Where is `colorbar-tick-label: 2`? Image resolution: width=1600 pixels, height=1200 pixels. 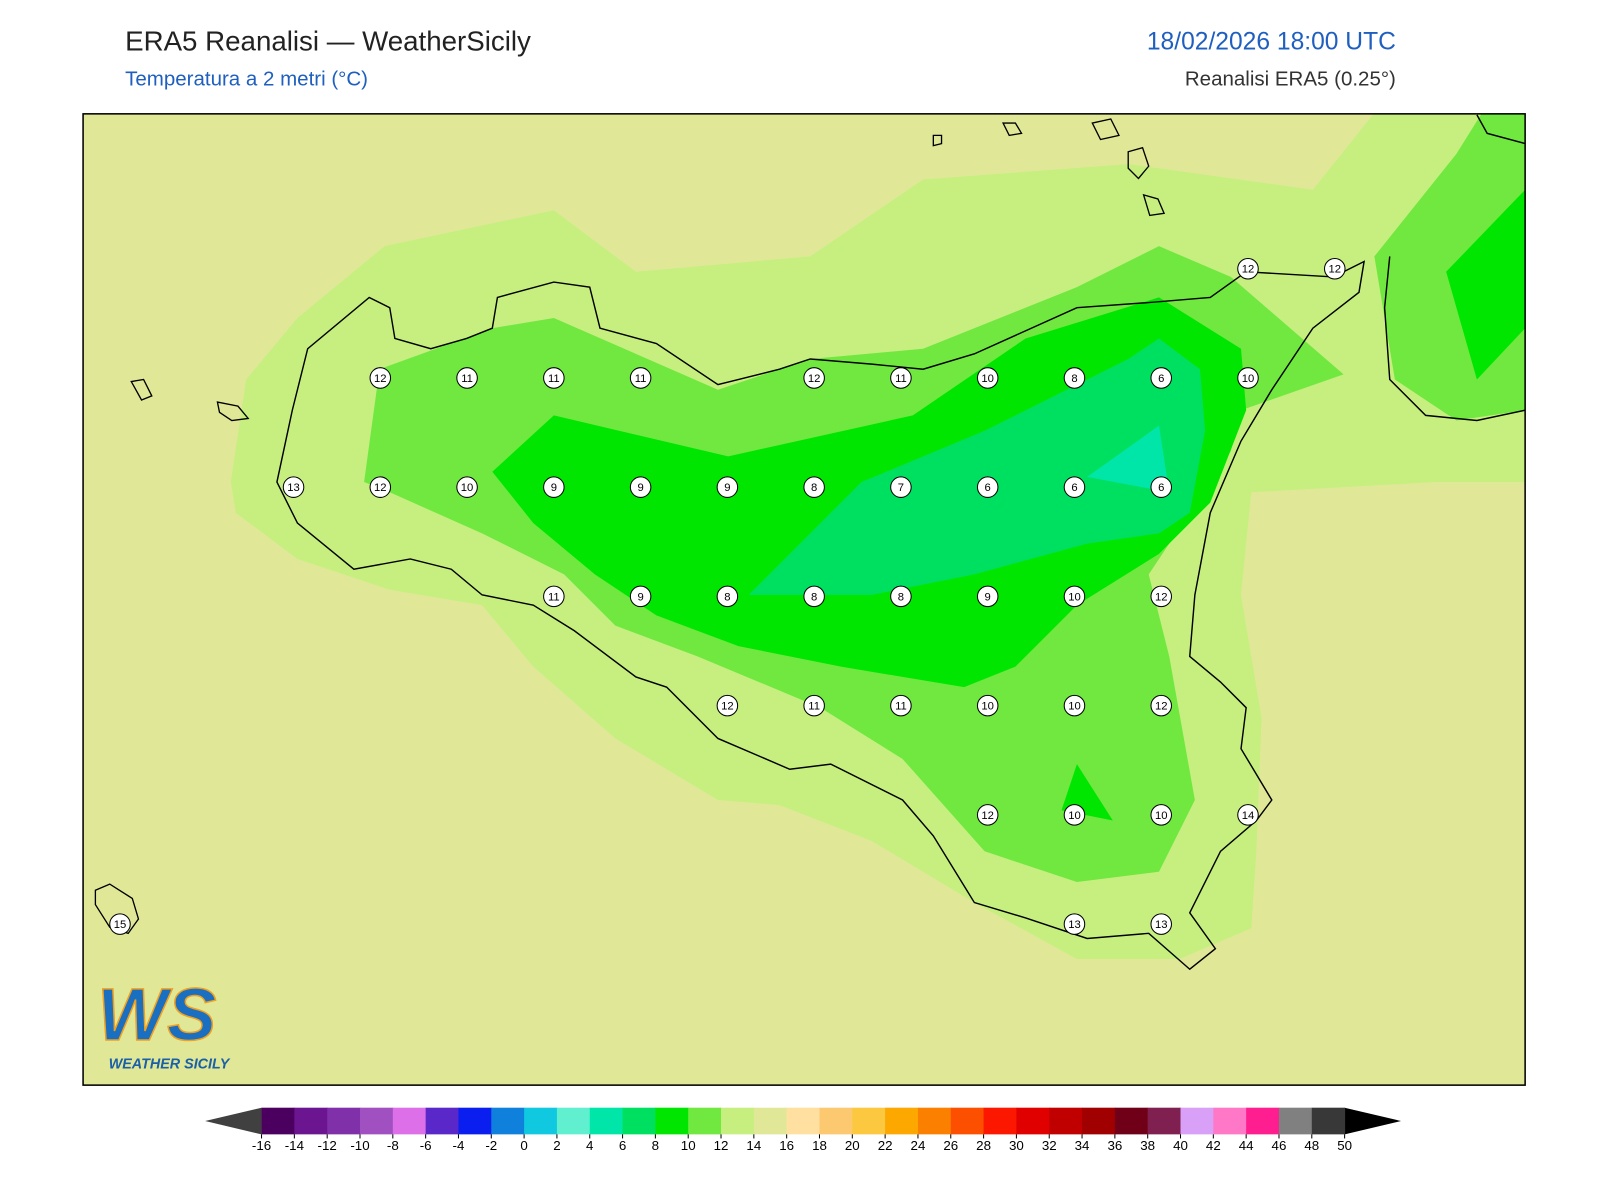 colorbar-tick-label: 2 is located at coordinates (556, 1145).